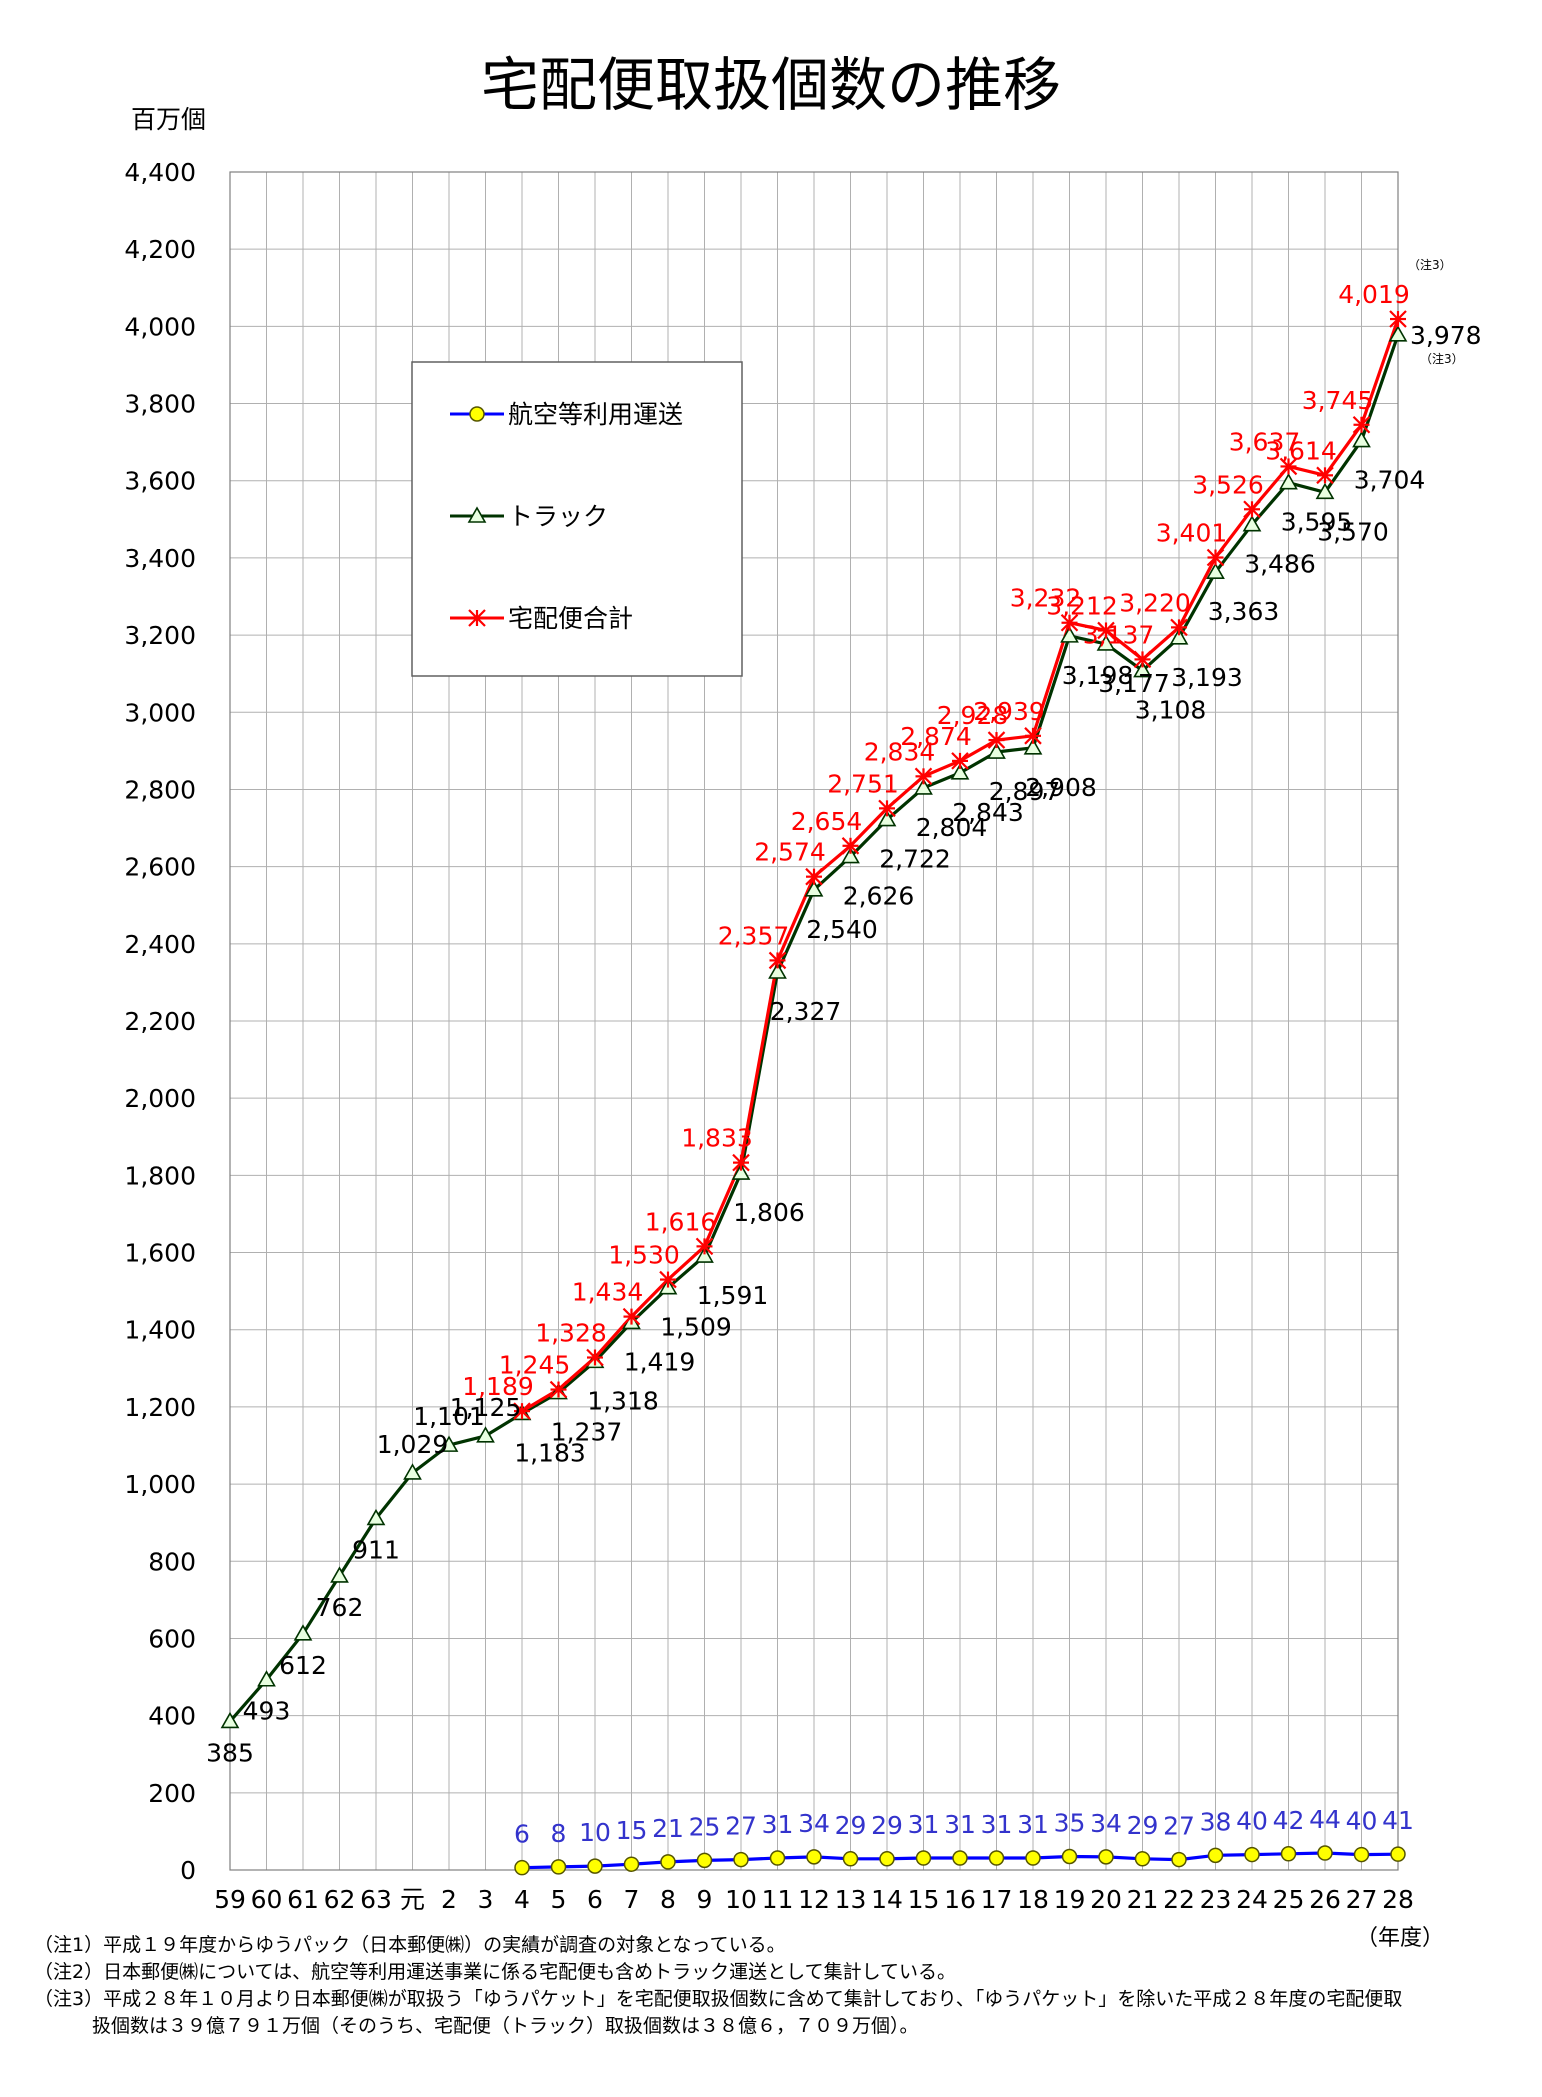 The width and height of the screenshot is (1542, 2097). I want to click on x-tick-label: 17, so click(997, 1899).